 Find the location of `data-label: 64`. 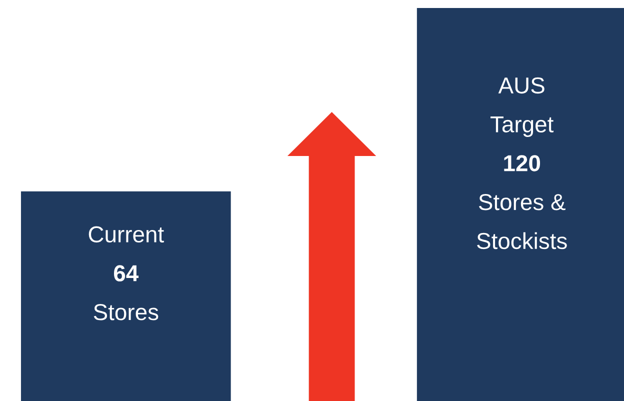

data-label: 64 is located at coordinates (126, 273).